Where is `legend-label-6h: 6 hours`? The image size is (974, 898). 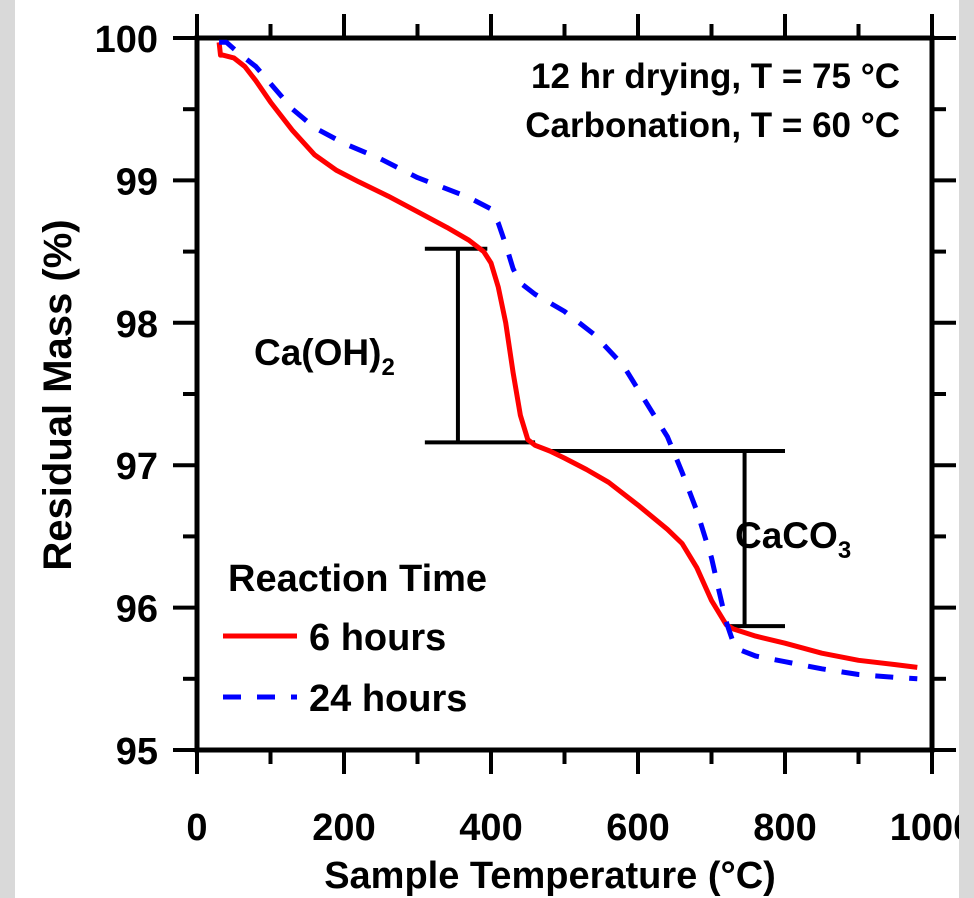
legend-label-6h: 6 hours is located at coordinates (377, 638).